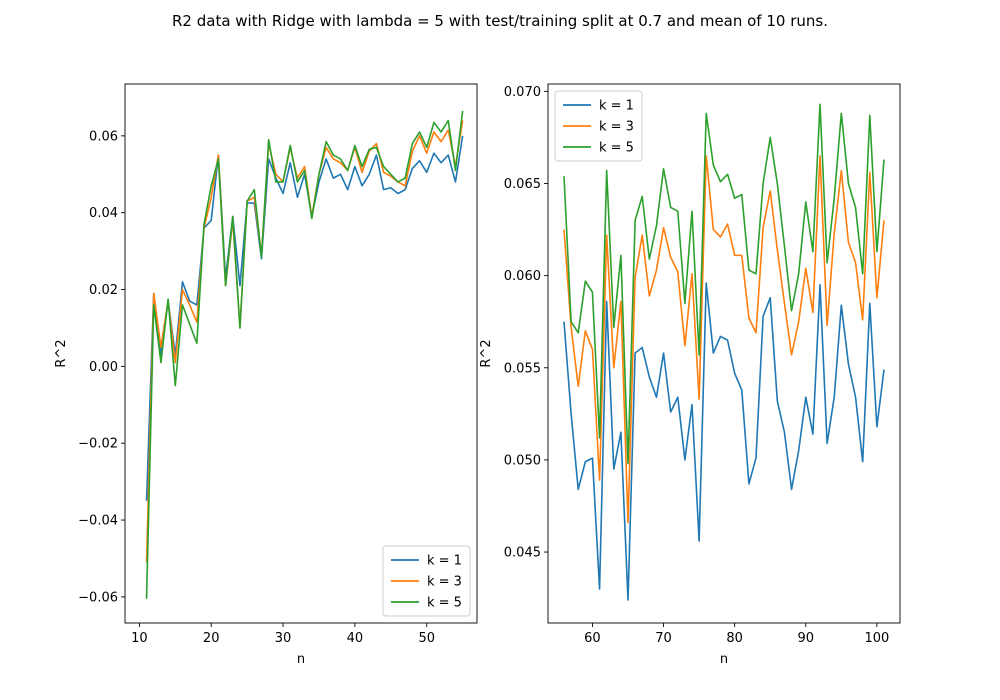  I want to click on chart-1-y-axis-label: R^2, so click(61, 353).